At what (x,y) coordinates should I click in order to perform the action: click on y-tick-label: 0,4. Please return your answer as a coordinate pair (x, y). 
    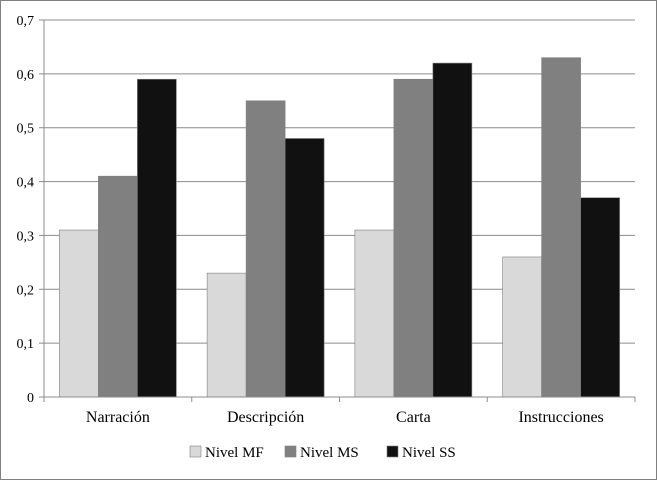
    Looking at the image, I should click on (26, 183).